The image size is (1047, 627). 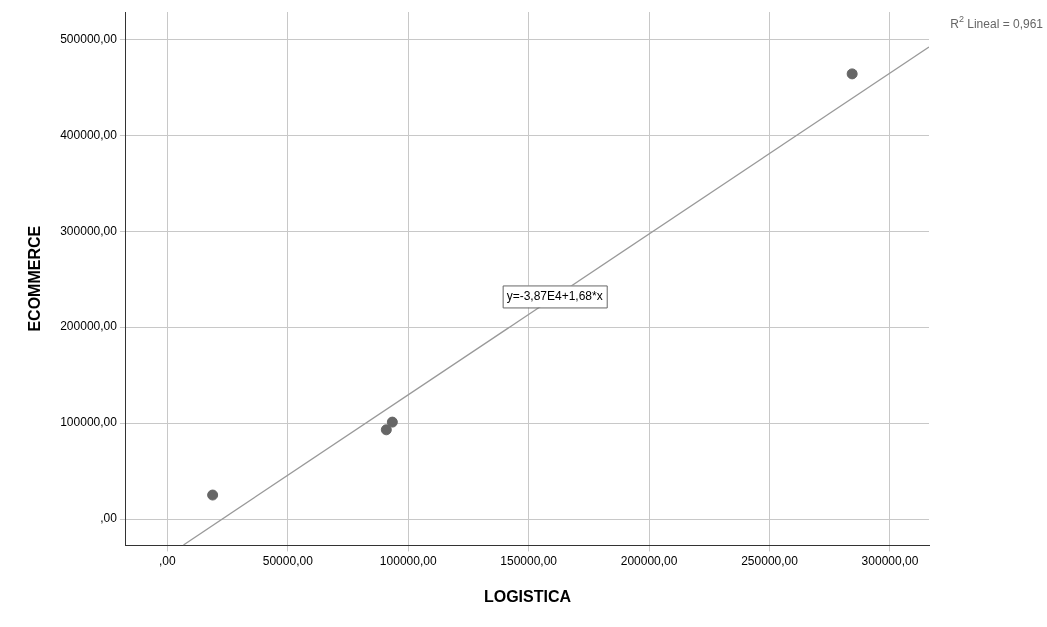 I want to click on y-tick-label: 400000,00, so click(x=89, y=134).